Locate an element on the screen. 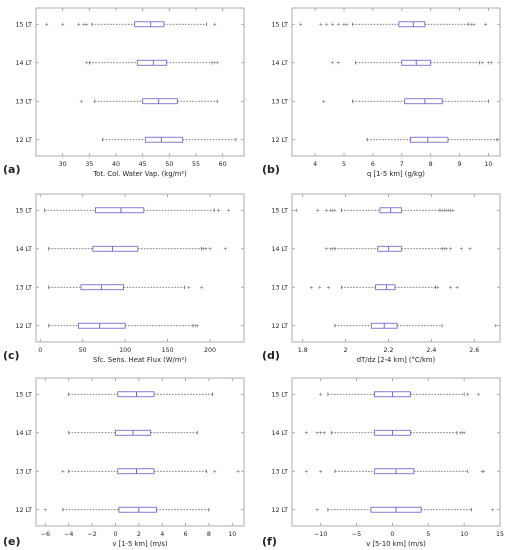 The width and height of the screenshot is (507, 550). x-tick-label: 9 is located at coordinates (460, 164).